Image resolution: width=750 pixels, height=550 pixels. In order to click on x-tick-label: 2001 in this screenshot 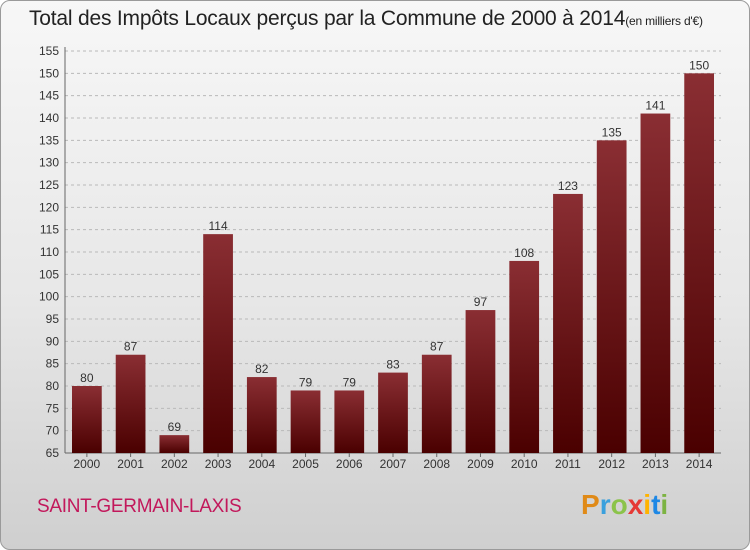, I will do `click(130, 464)`.